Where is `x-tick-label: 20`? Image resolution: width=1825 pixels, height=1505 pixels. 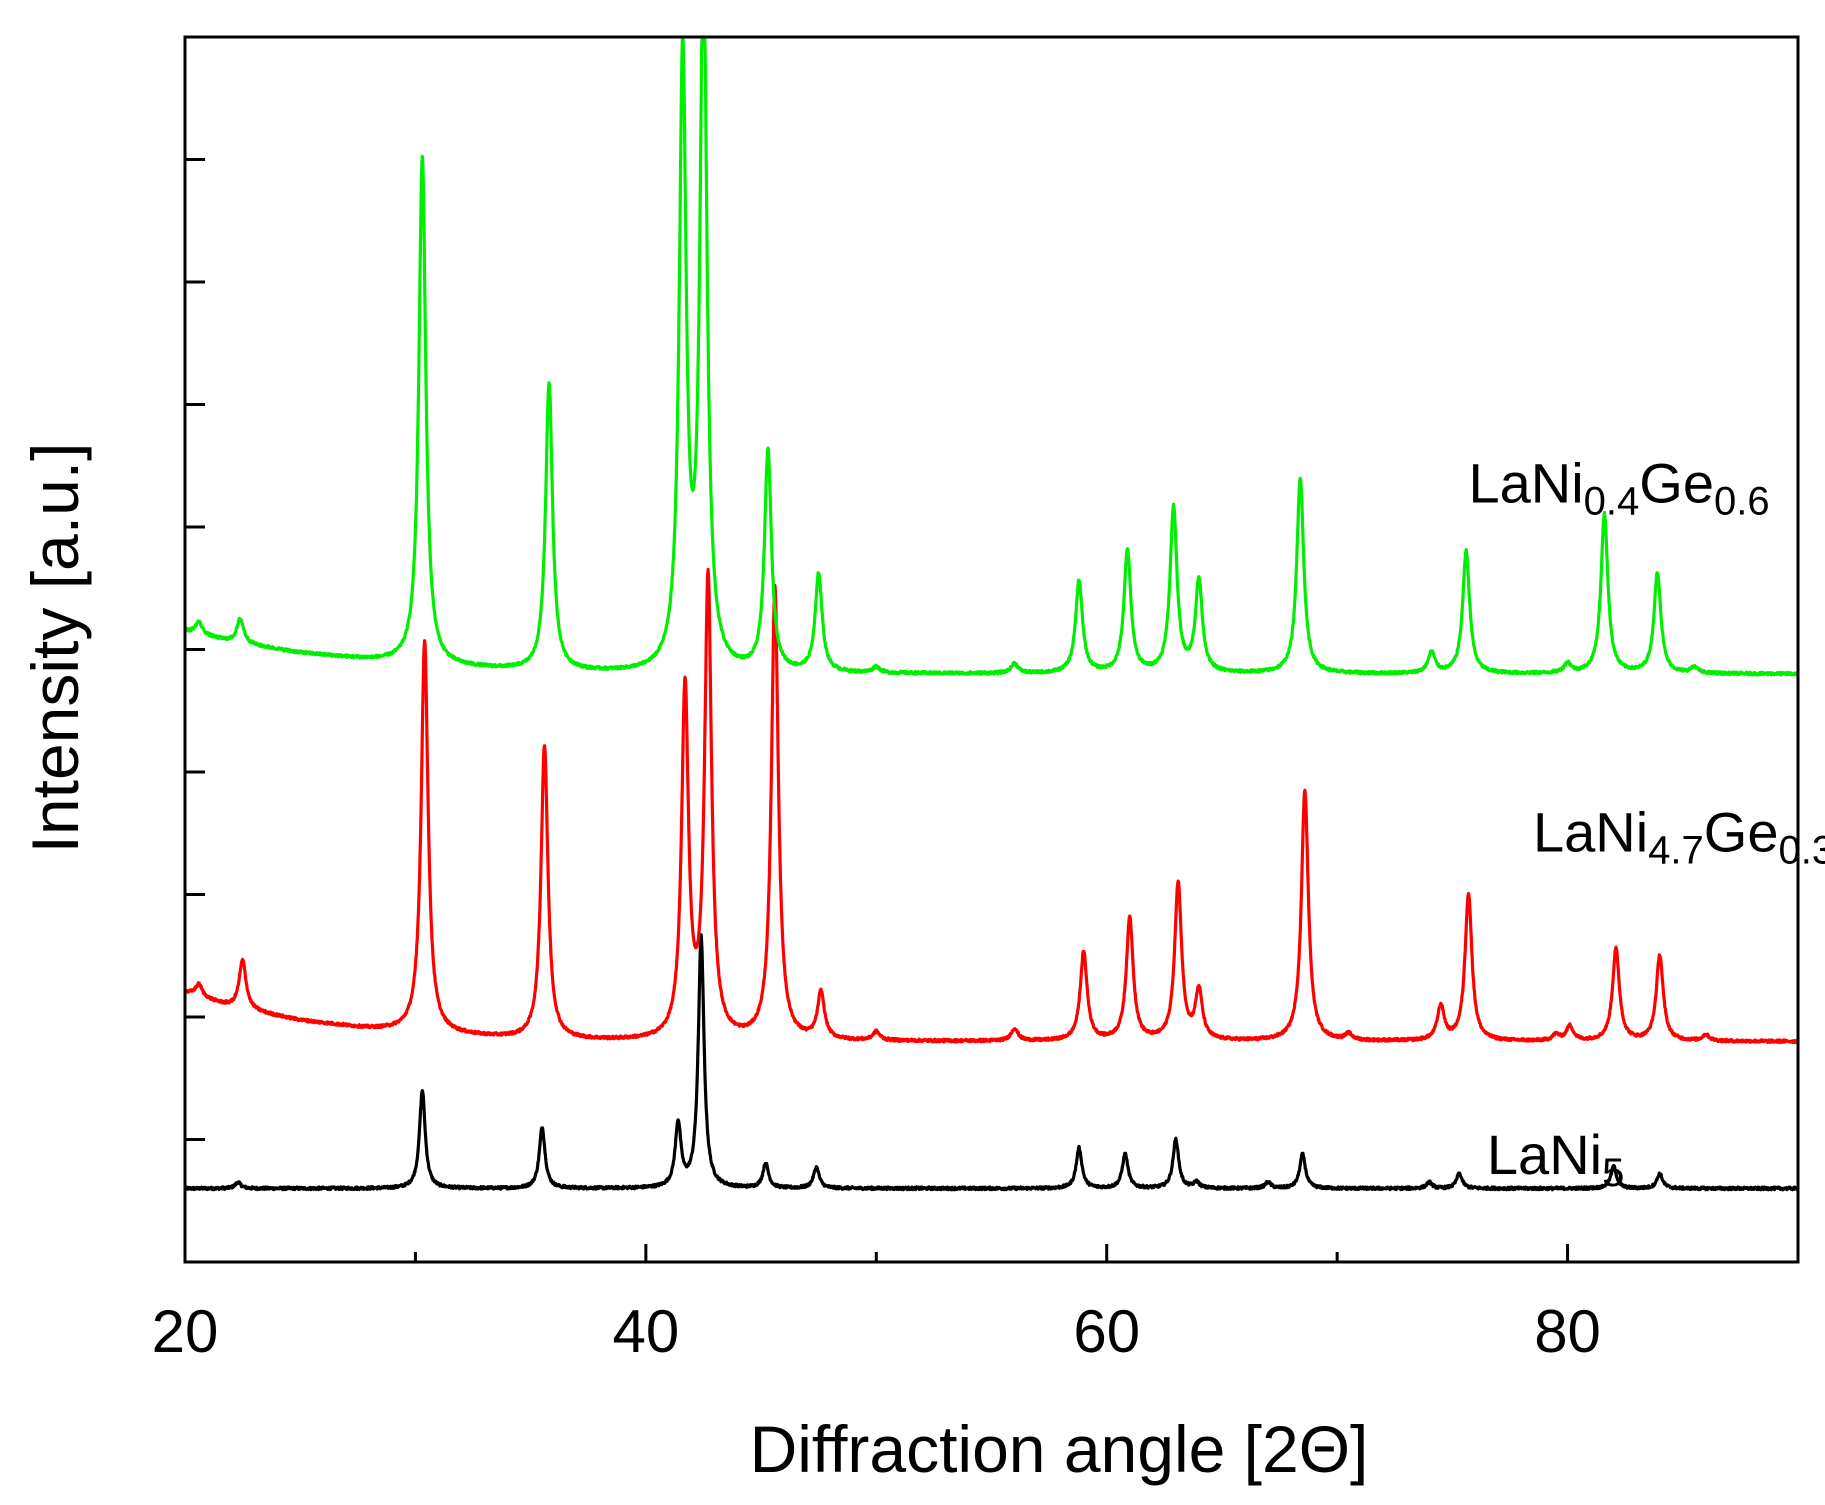
x-tick-label: 20 is located at coordinates (185, 1331).